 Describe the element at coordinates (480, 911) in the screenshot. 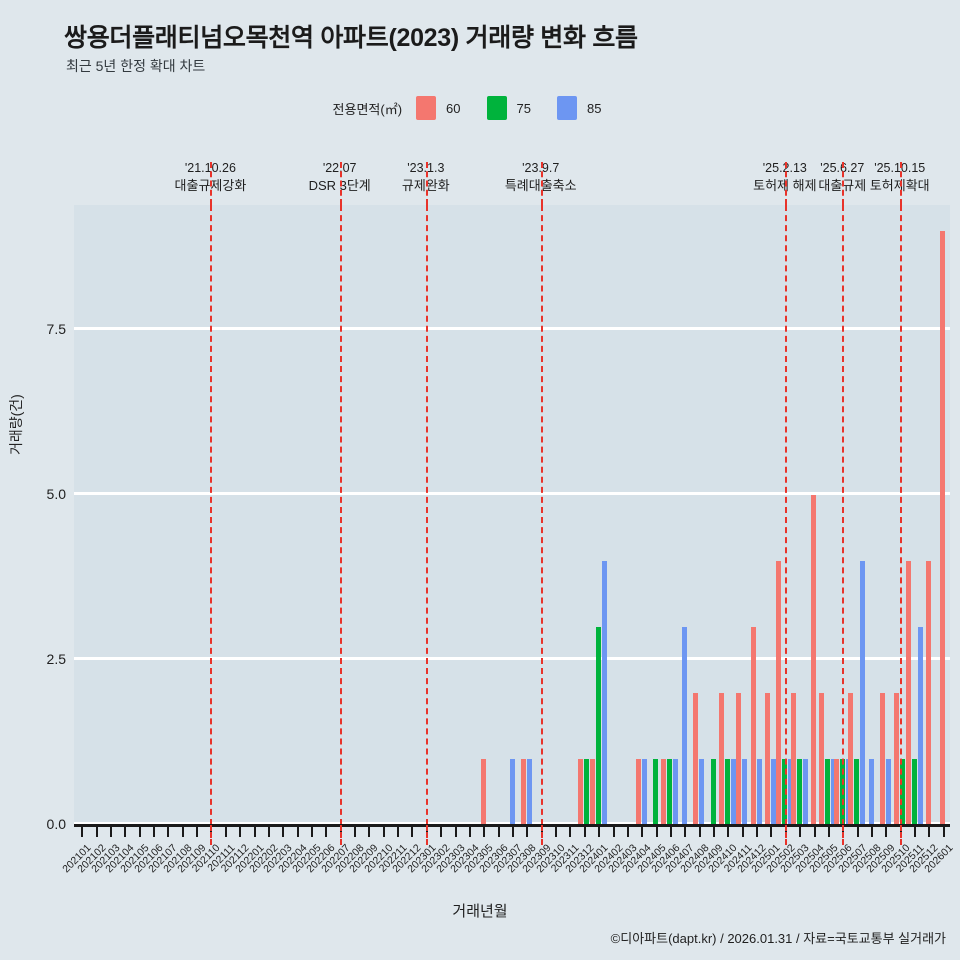

I see `x-axis-label: 거래년월` at that location.